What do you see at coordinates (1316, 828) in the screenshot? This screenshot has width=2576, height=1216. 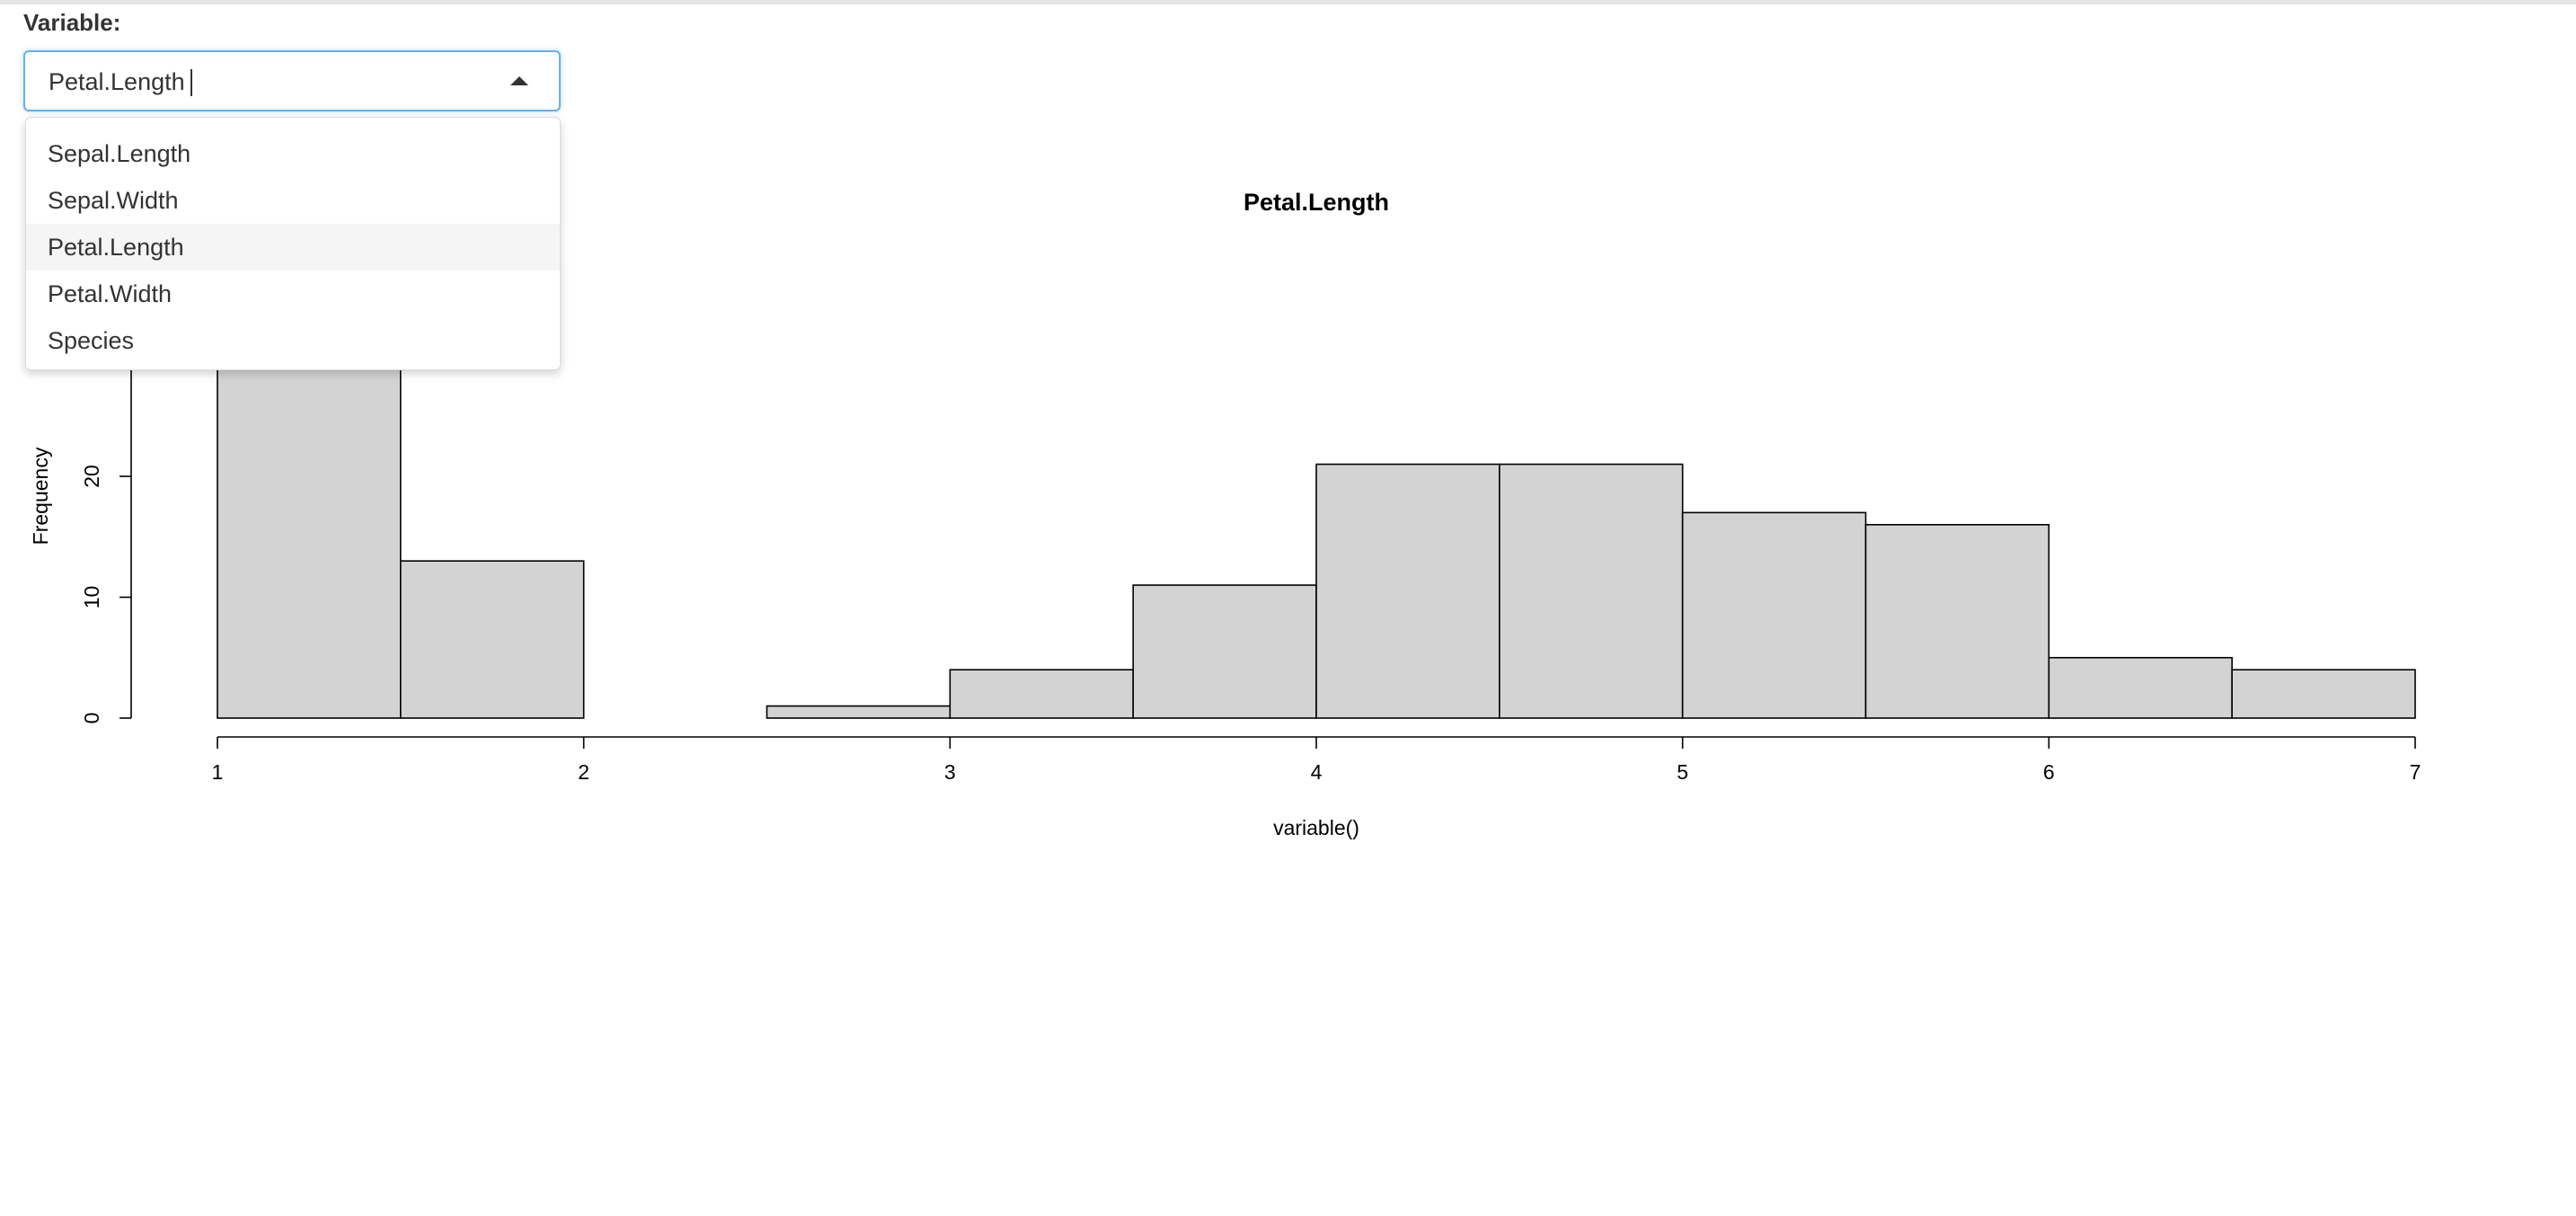 I see `x-axis-label: variable()` at bounding box center [1316, 828].